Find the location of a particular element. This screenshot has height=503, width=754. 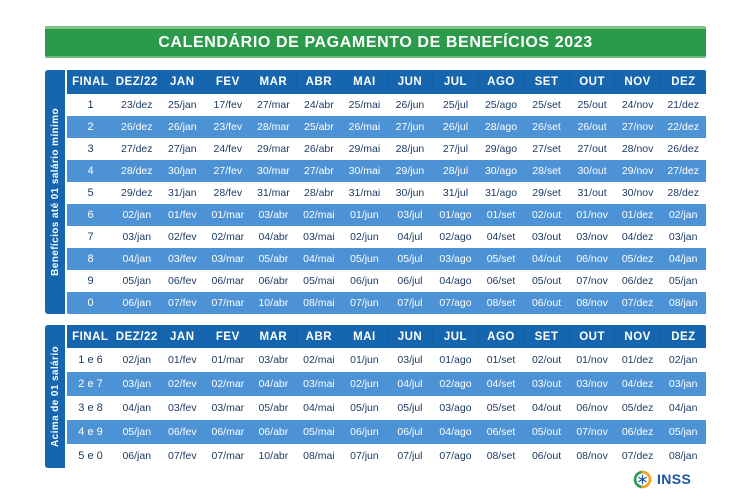

date-cell: 02/mar is located at coordinates (228, 384).